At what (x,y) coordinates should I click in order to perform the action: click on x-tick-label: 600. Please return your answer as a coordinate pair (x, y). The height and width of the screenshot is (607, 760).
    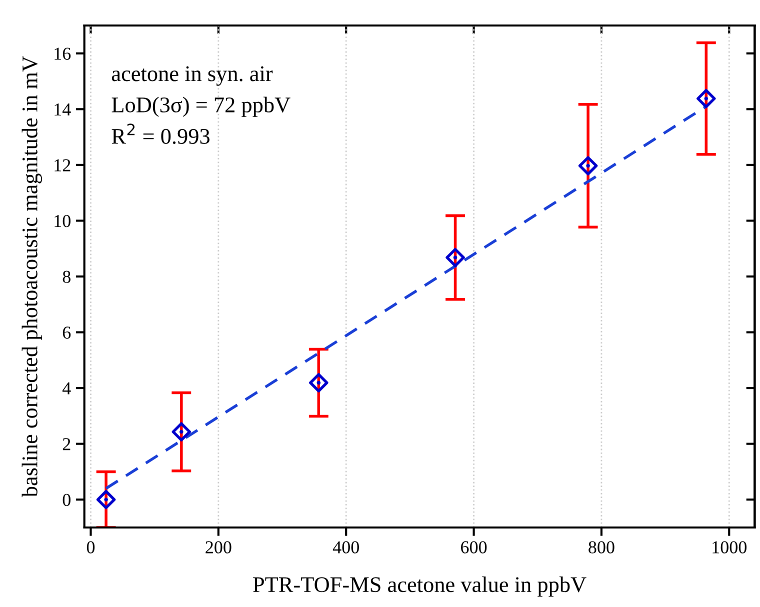
    Looking at the image, I should click on (474, 547).